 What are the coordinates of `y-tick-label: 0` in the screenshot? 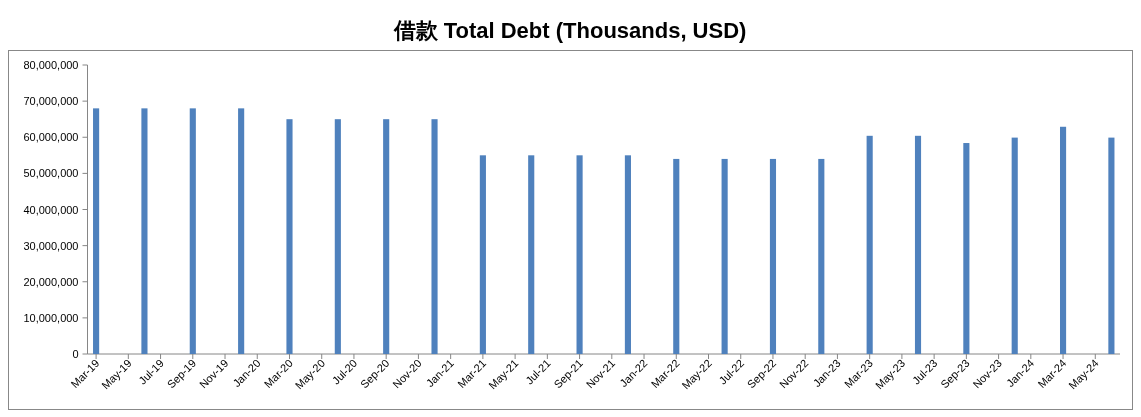 It's located at (75, 354).